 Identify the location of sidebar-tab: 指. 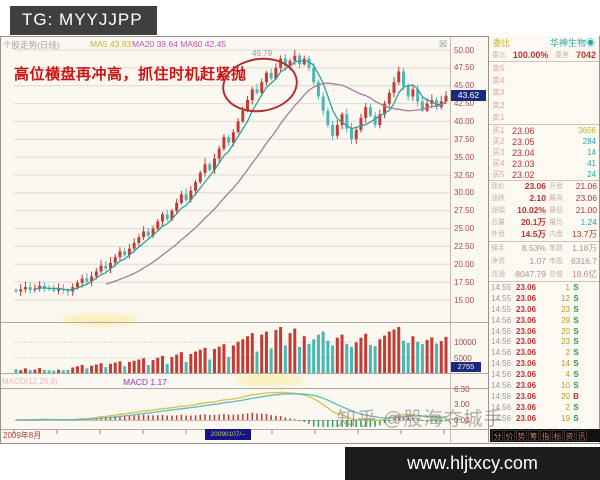
(545, 435).